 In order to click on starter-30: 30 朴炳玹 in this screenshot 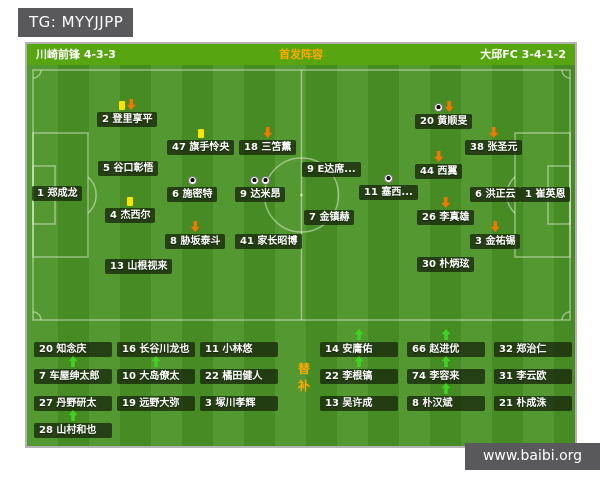, I will do `click(446, 257)`.